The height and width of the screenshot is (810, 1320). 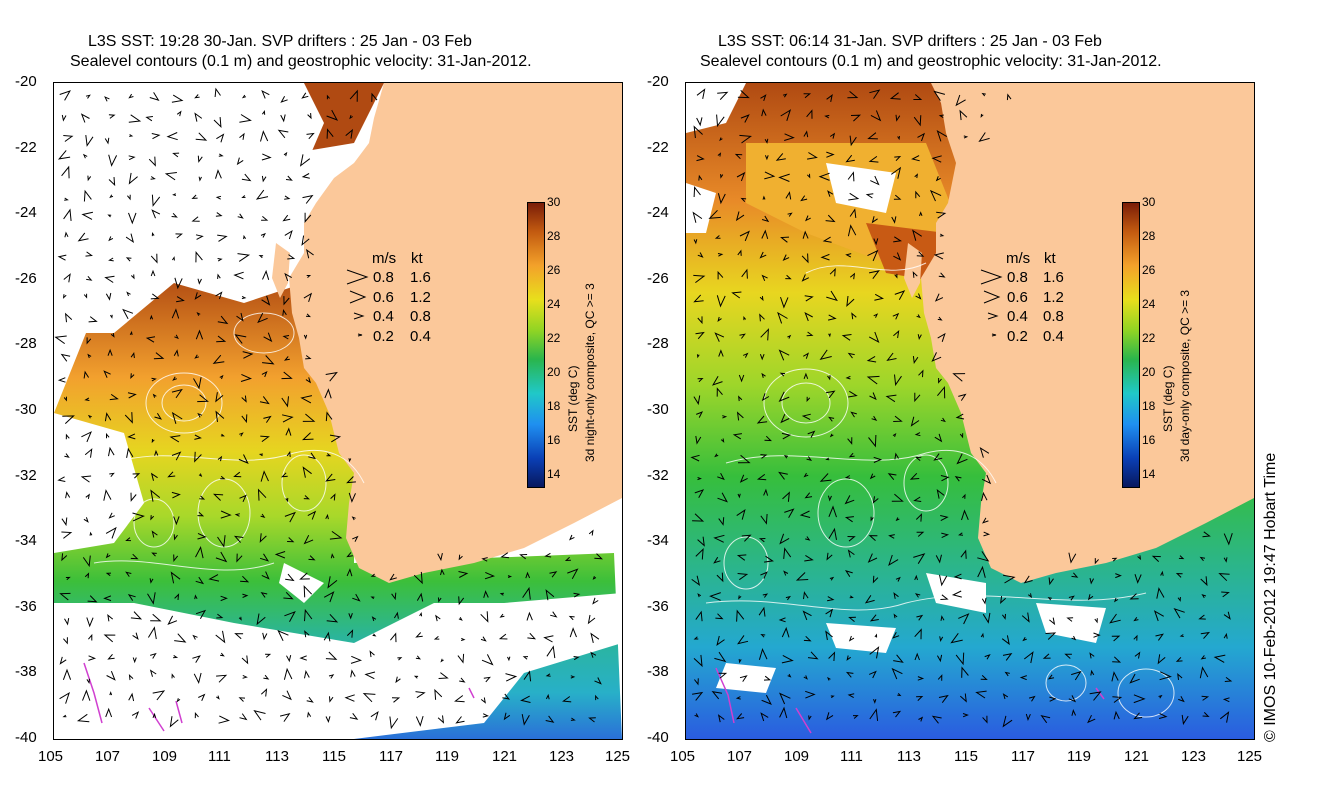 What do you see at coordinates (740, 756) in the screenshot?
I see `lon-tick-label: 107` at bounding box center [740, 756].